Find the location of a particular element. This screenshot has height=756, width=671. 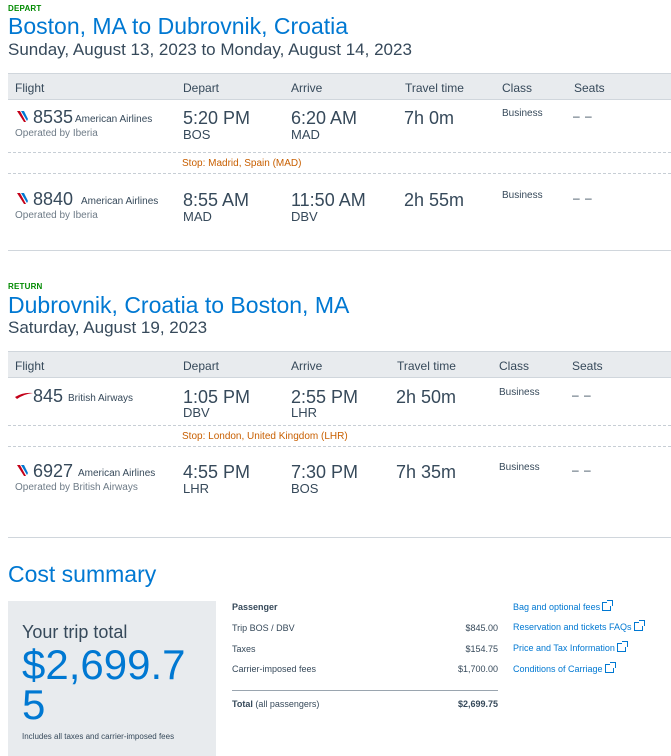

total-label: Total is located at coordinates (242, 704).